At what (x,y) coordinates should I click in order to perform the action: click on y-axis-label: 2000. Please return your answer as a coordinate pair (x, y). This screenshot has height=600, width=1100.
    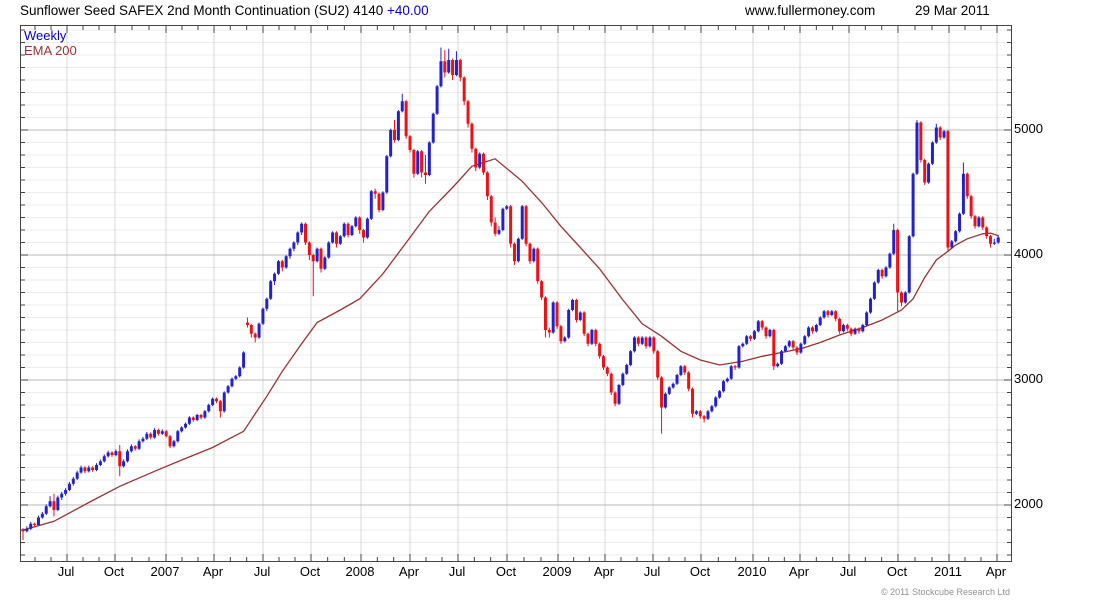
    Looking at the image, I should click on (1028, 503).